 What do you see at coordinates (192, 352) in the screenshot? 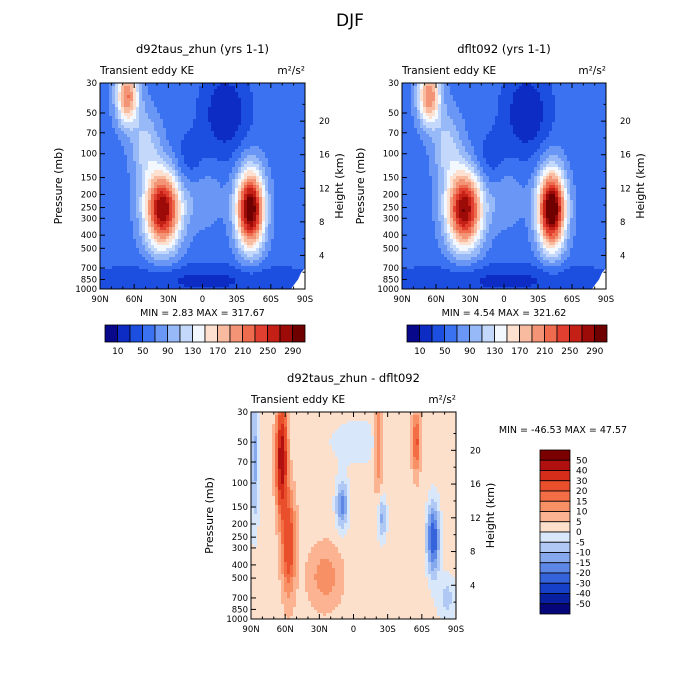
I see `colorbar-label: 130` at bounding box center [192, 352].